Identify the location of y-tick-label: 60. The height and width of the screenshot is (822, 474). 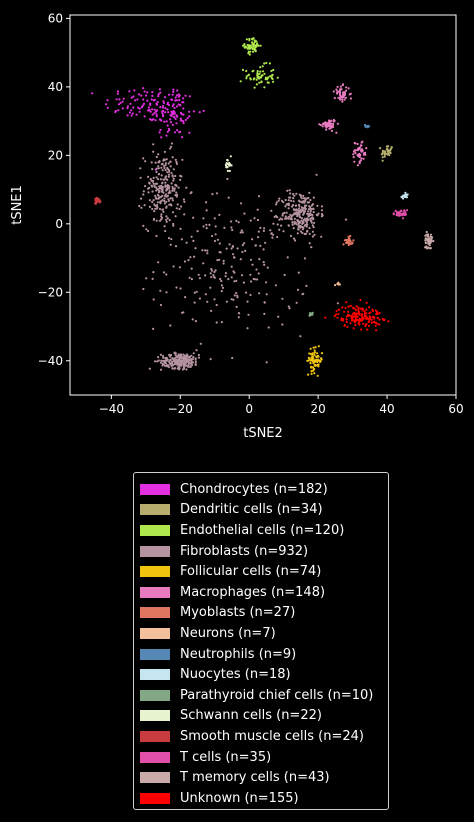
(55, 18).